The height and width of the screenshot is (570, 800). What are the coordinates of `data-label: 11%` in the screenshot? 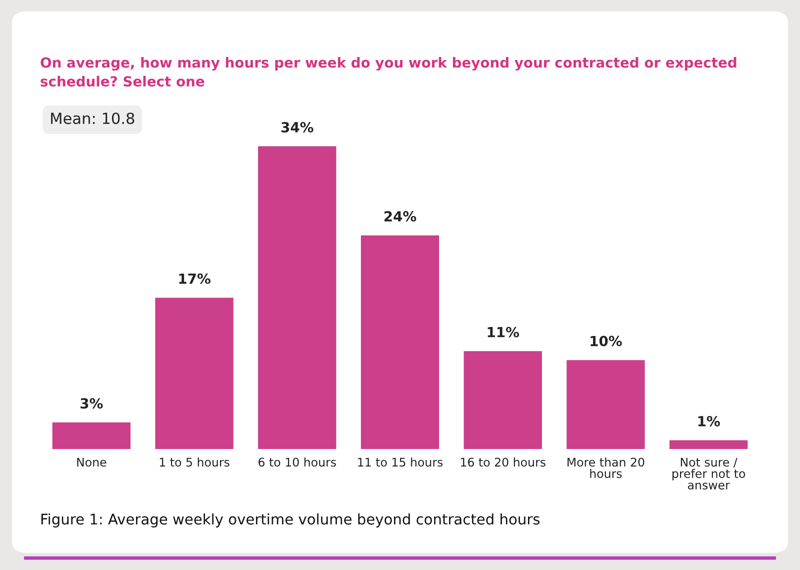 It's located at (504, 332).